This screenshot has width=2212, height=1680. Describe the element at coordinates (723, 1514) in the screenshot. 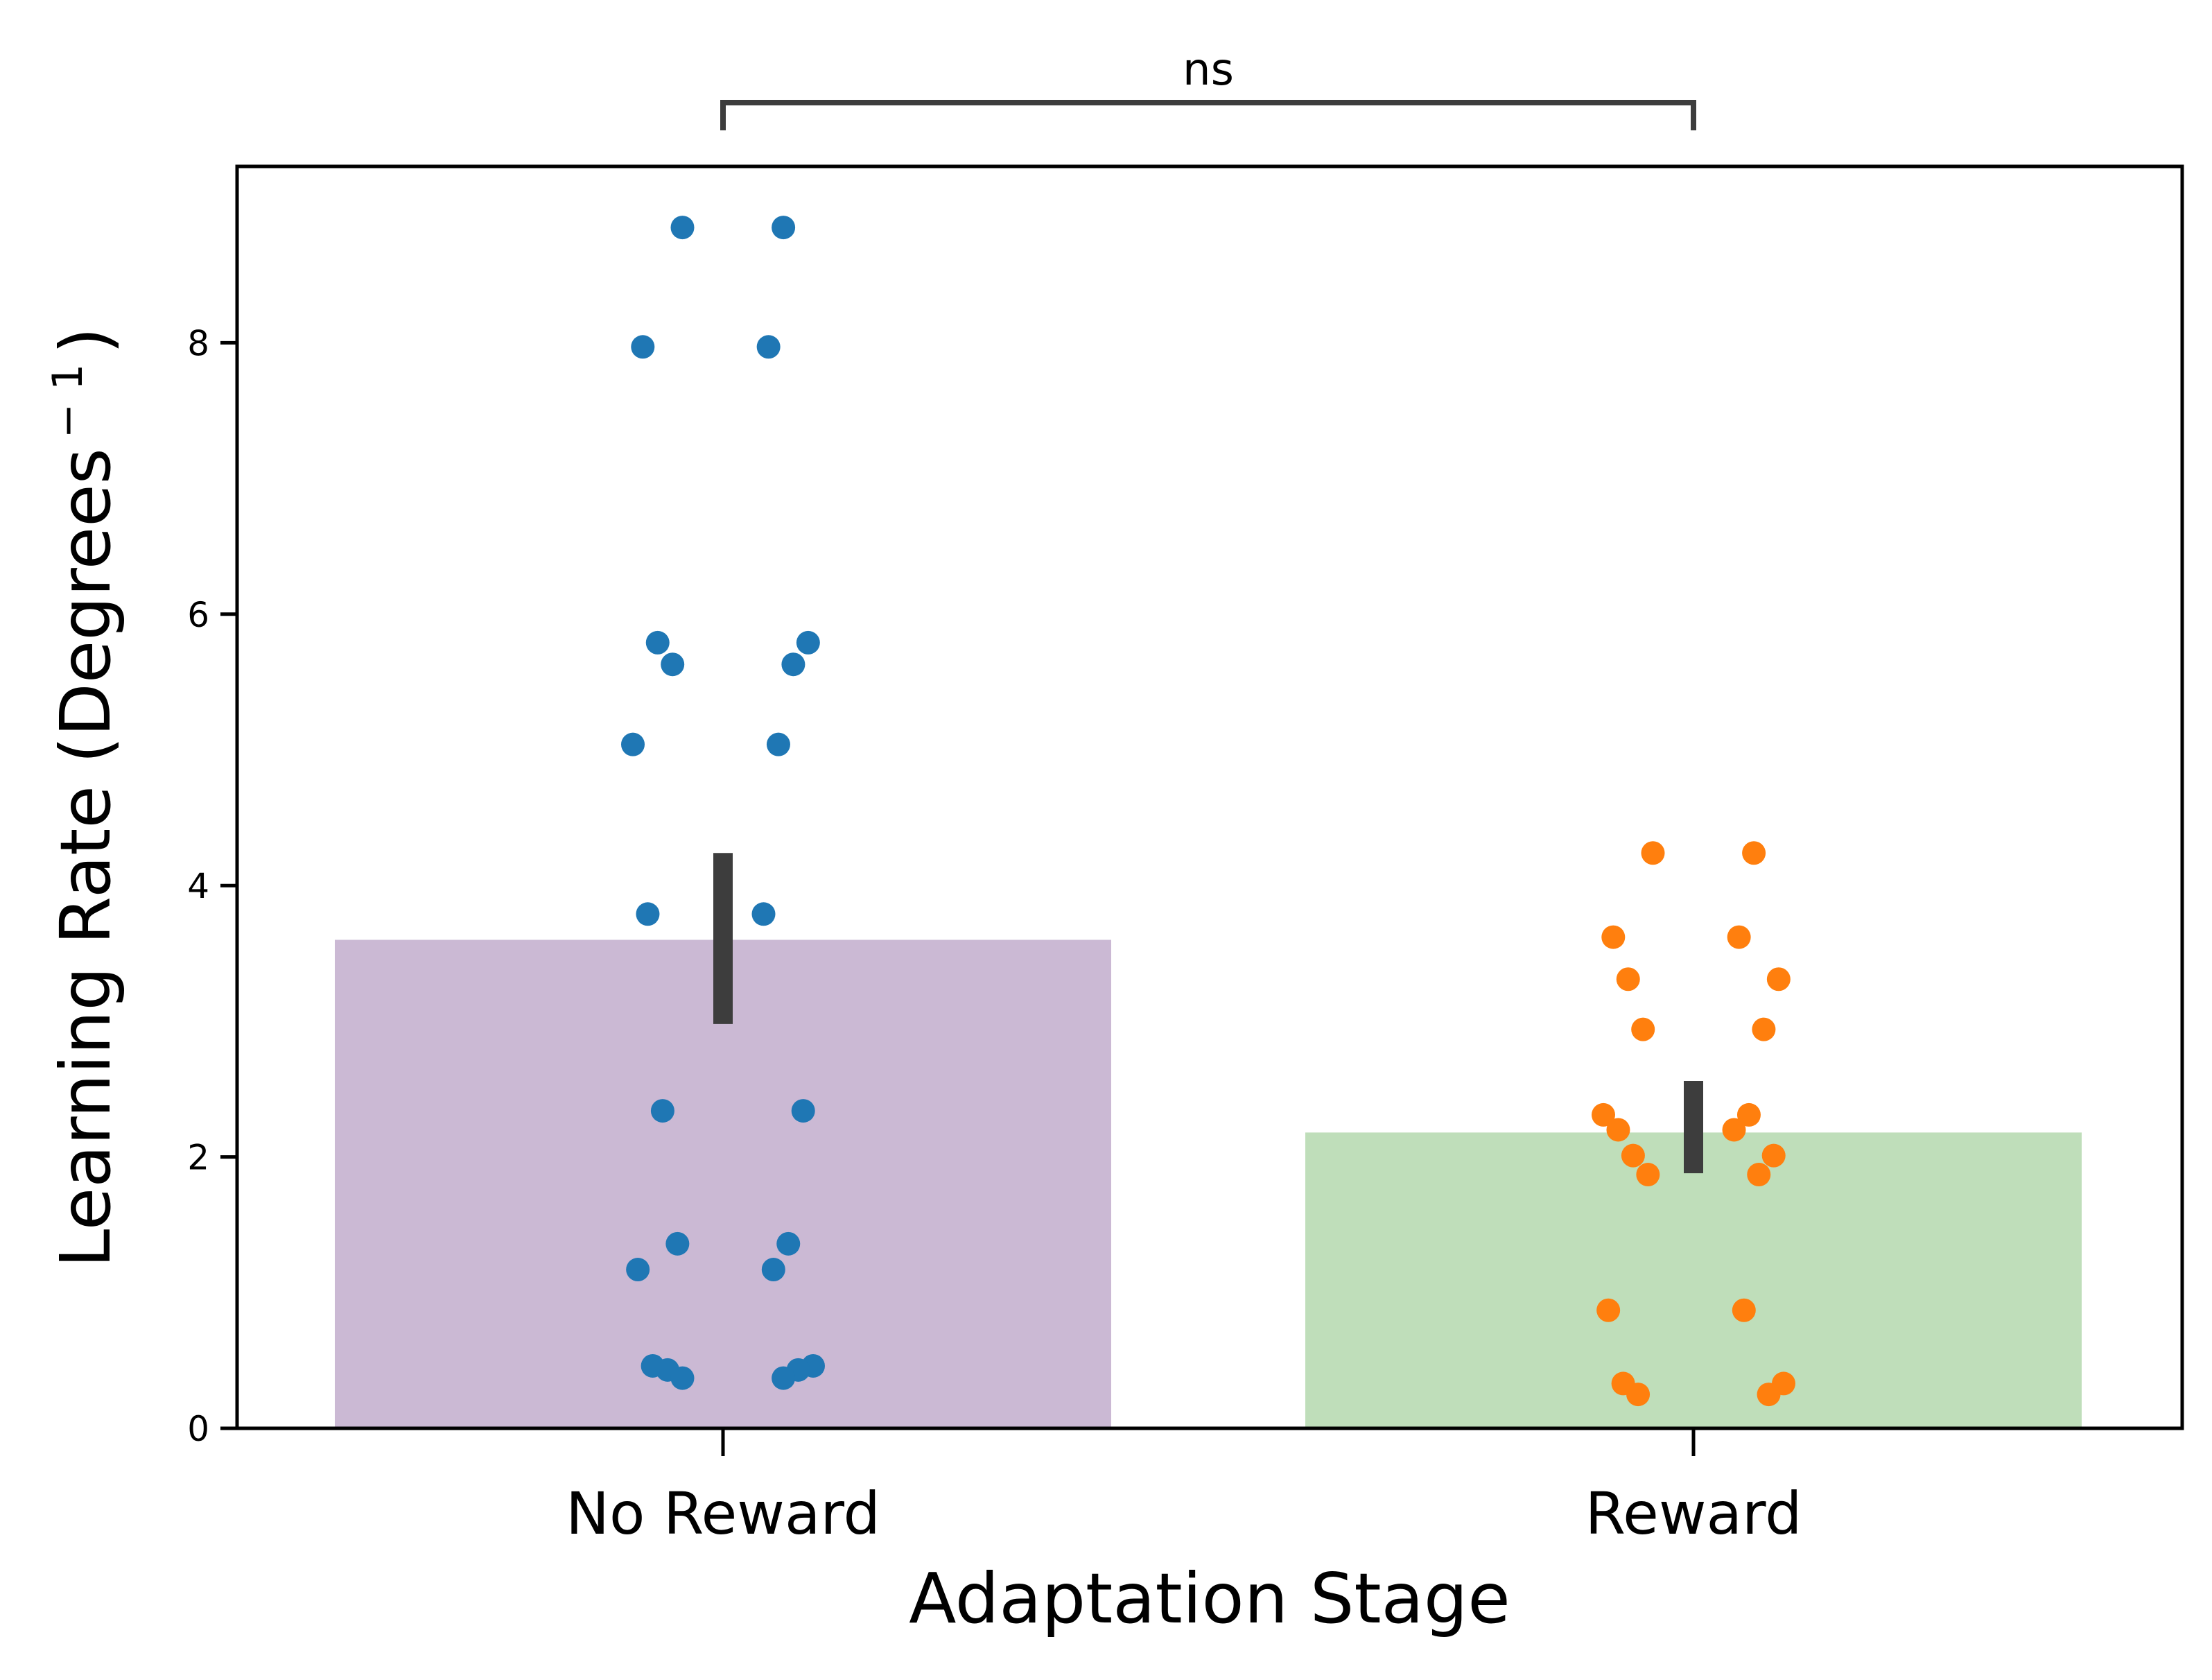

I see `x-tick-label: No Reward` at that location.